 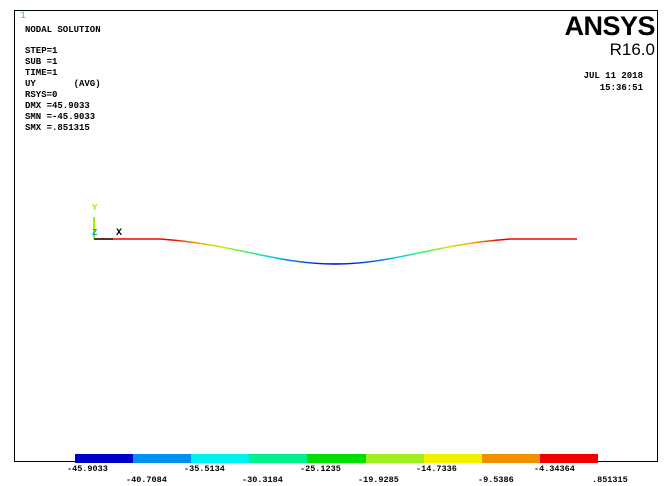 I want to click on info-rsys: RSYS=0, so click(x=41, y=95).